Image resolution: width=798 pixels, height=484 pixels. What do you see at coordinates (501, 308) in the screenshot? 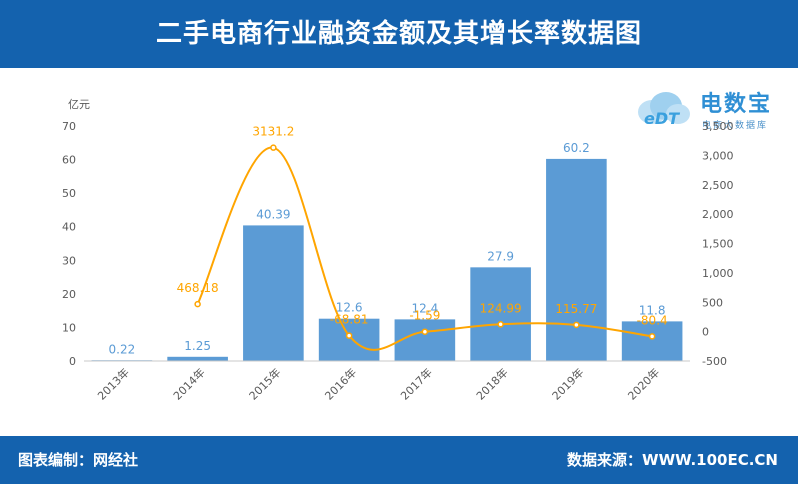
I see `line-data-label: 124.99` at bounding box center [501, 308].